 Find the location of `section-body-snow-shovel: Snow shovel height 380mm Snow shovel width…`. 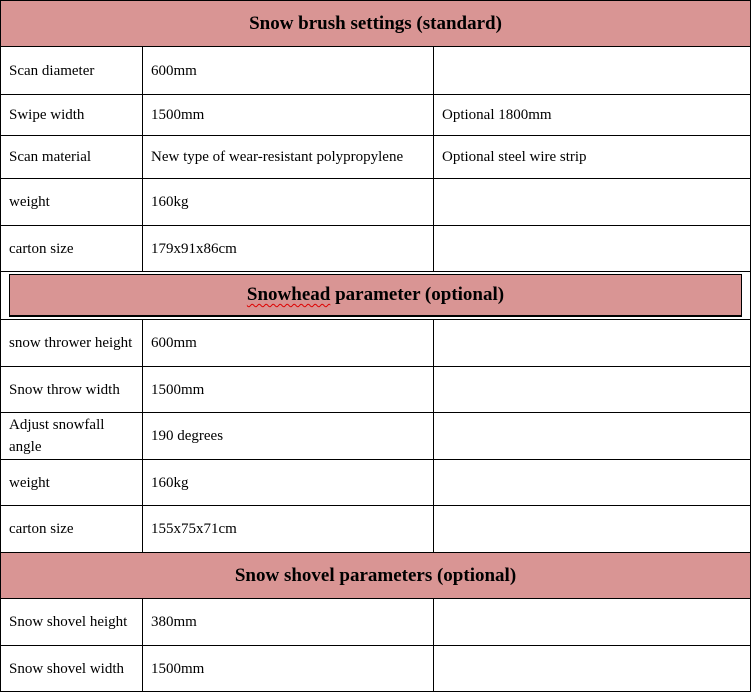

section-body-snow-shovel: Snow shovel height 380mm Snow shovel width… is located at coordinates (375, 645).